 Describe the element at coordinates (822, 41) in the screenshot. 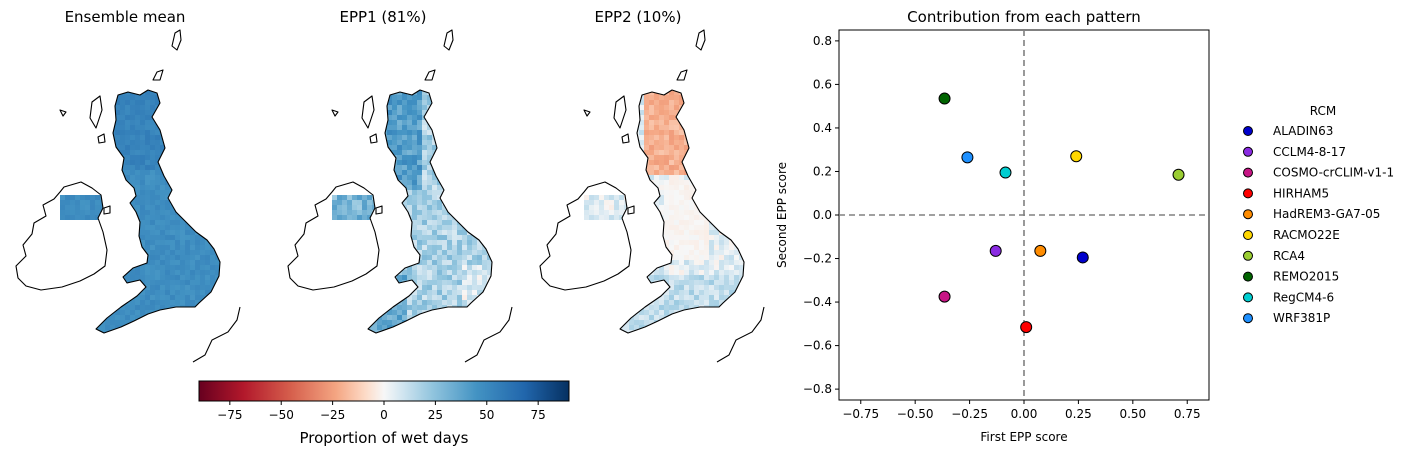

I see `y-tick-label: 0.8` at that location.